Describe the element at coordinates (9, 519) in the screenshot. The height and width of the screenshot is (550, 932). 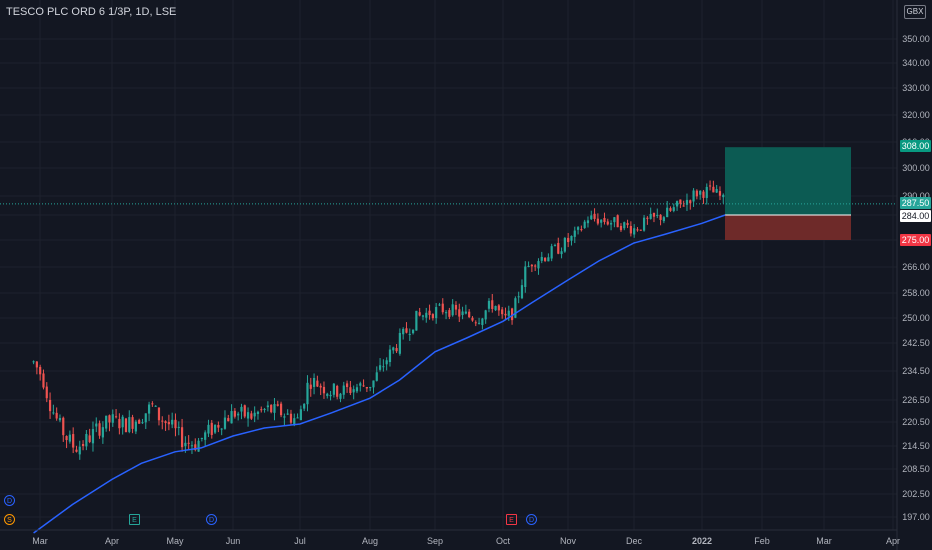
I see `split-marker-icon: S` at that location.